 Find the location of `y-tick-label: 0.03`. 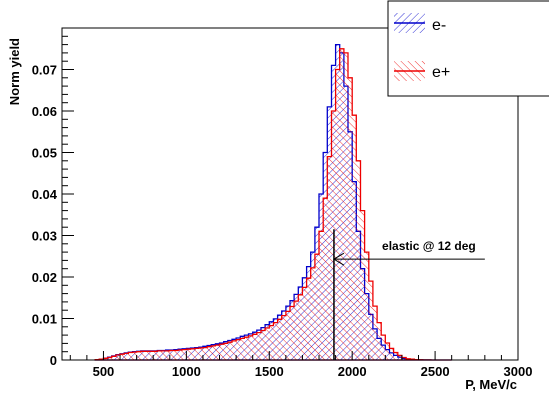

y-tick-label: 0.03 is located at coordinates (44, 236).